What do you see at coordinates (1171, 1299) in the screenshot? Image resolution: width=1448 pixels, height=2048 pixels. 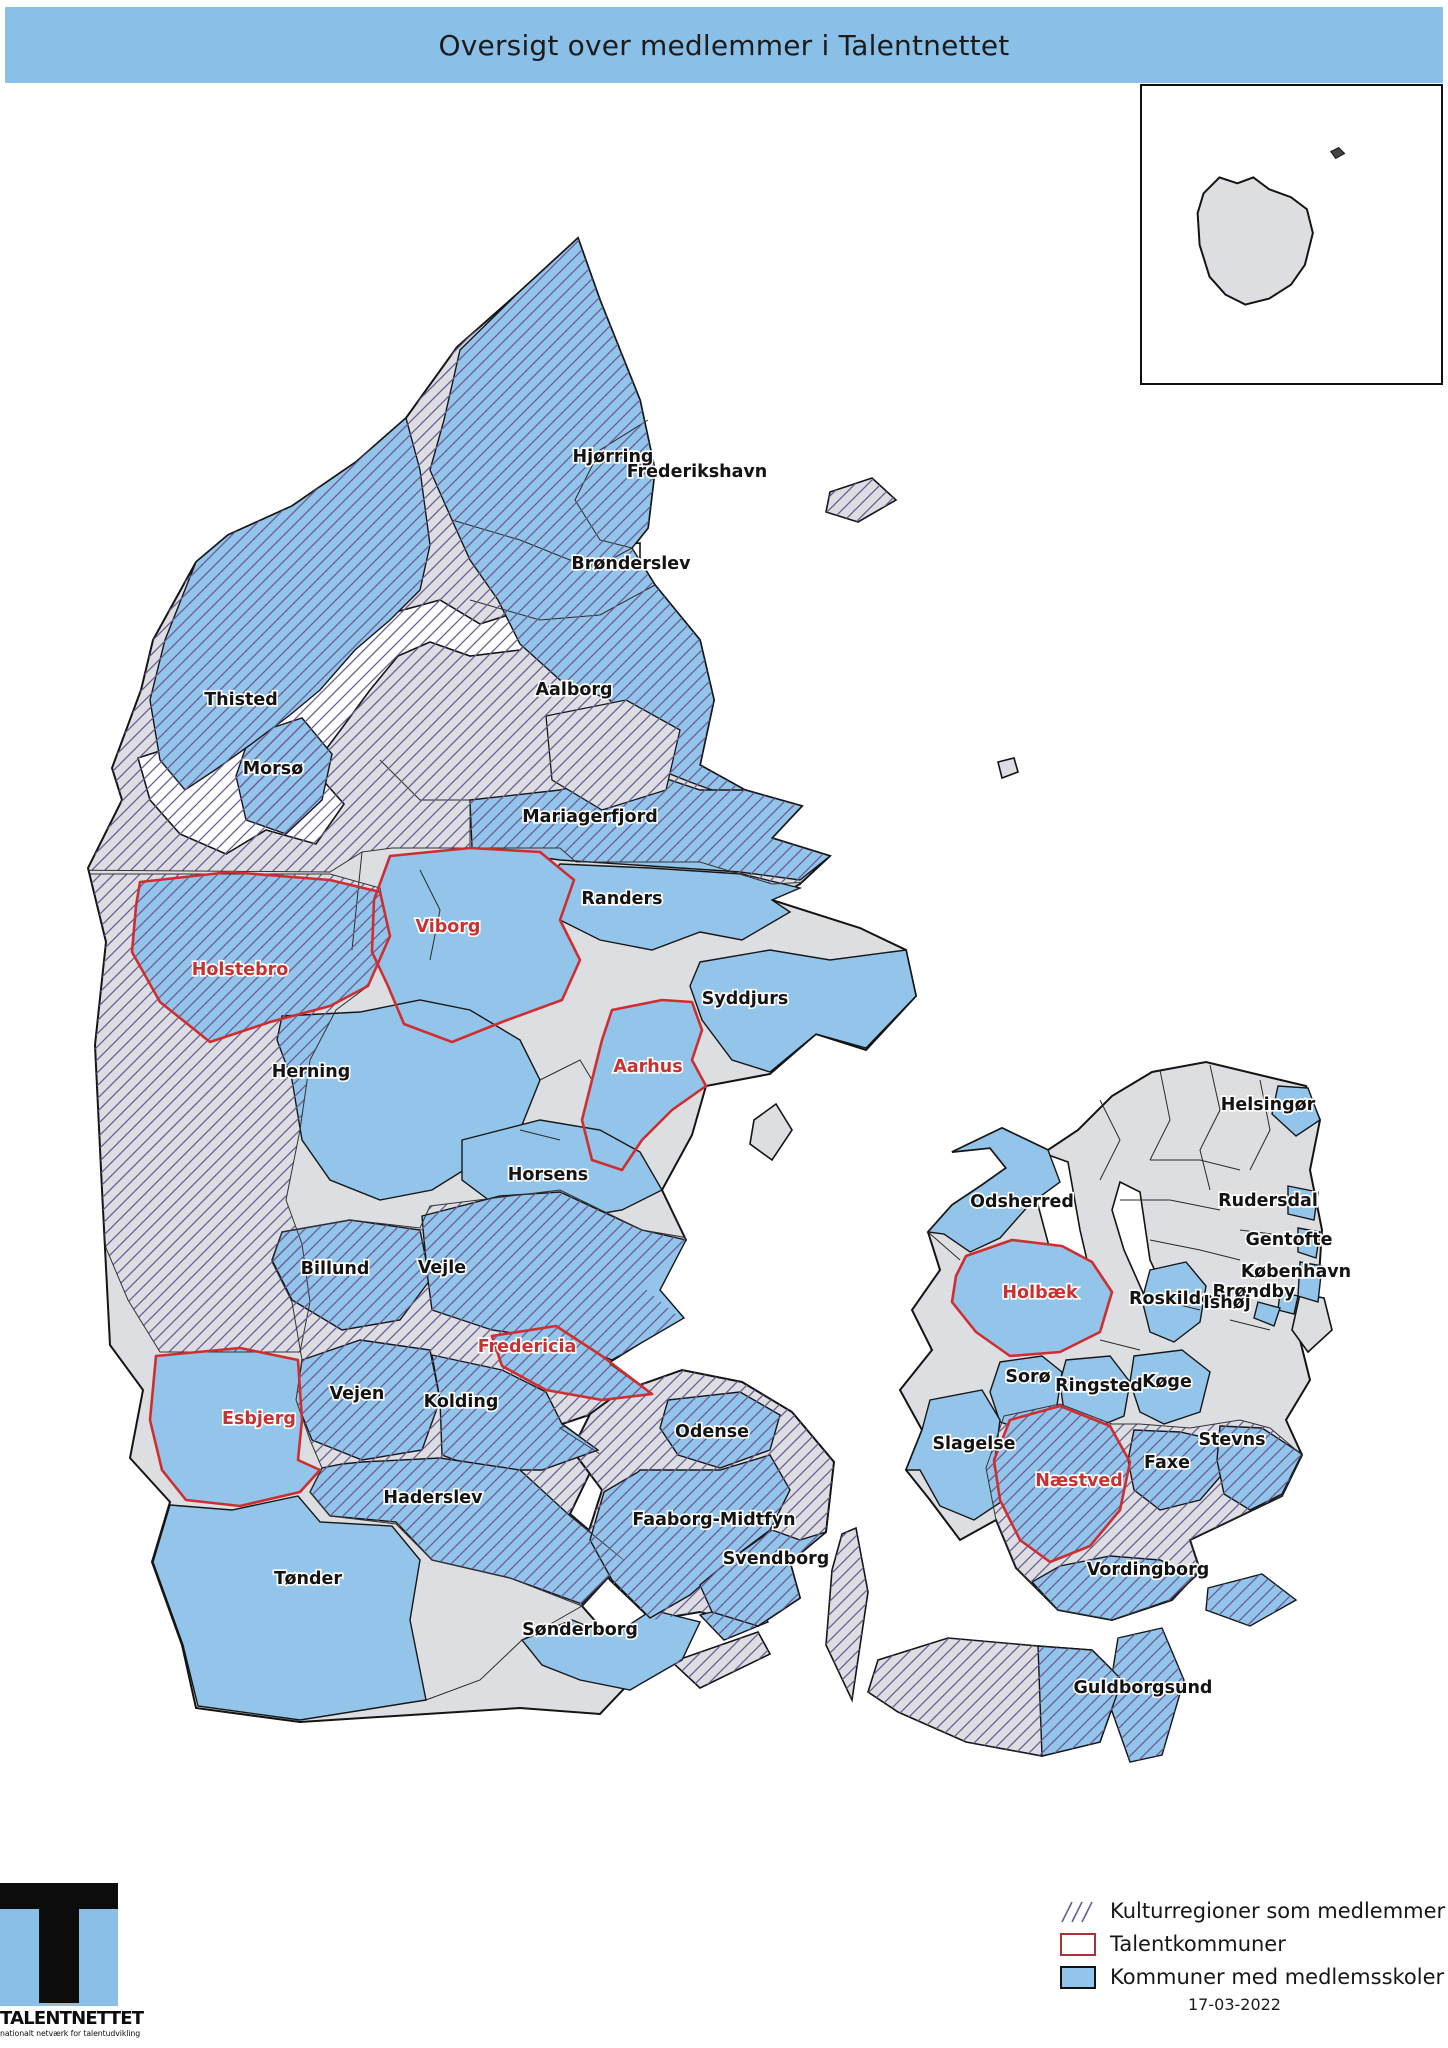 I see `map-label-roskilde: Roskilde` at bounding box center [1171, 1299].